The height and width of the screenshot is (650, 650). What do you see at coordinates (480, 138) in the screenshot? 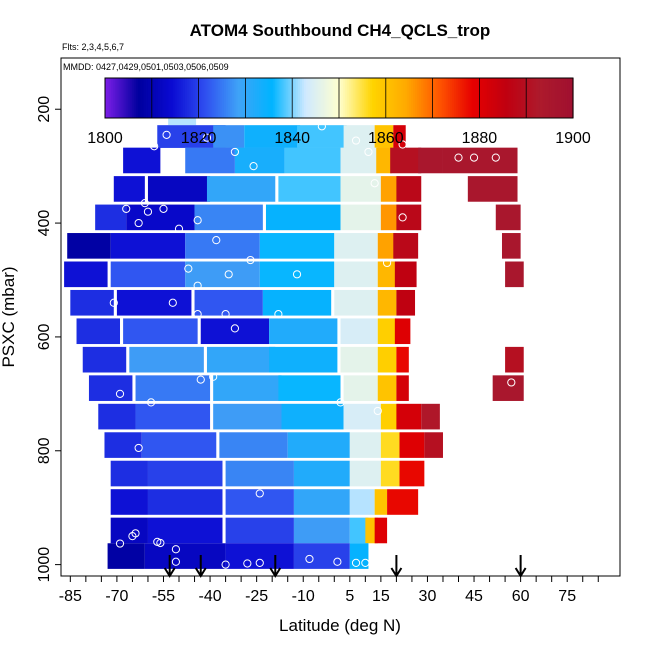
I see `colorbar-tick-label: 1880` at bounding box center [480, 138].